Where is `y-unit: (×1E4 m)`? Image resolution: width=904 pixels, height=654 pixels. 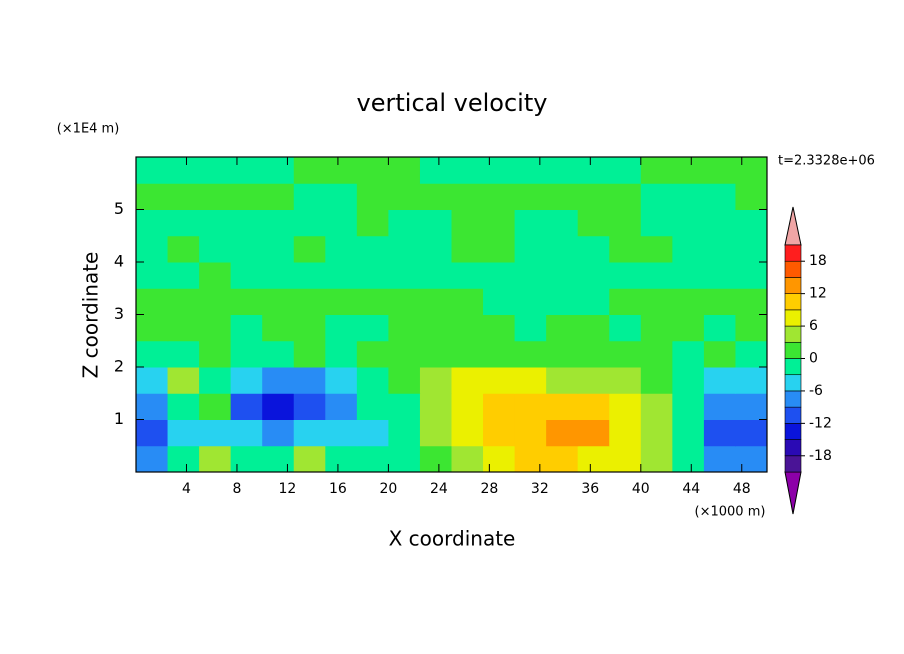 y-unit: (×1E4 m) is located at coordinates (88, 129).